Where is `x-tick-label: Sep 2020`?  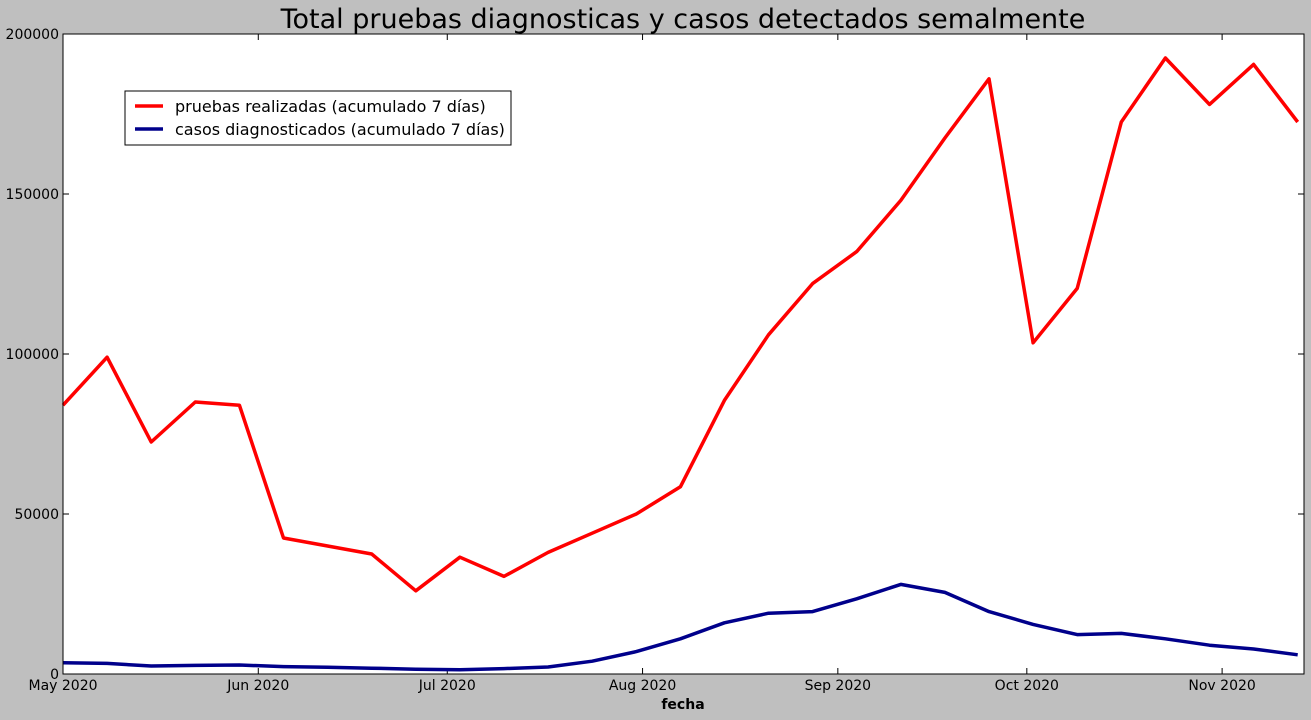
x-tick-label: Sep 2020 is located at coordinates (838, 686).